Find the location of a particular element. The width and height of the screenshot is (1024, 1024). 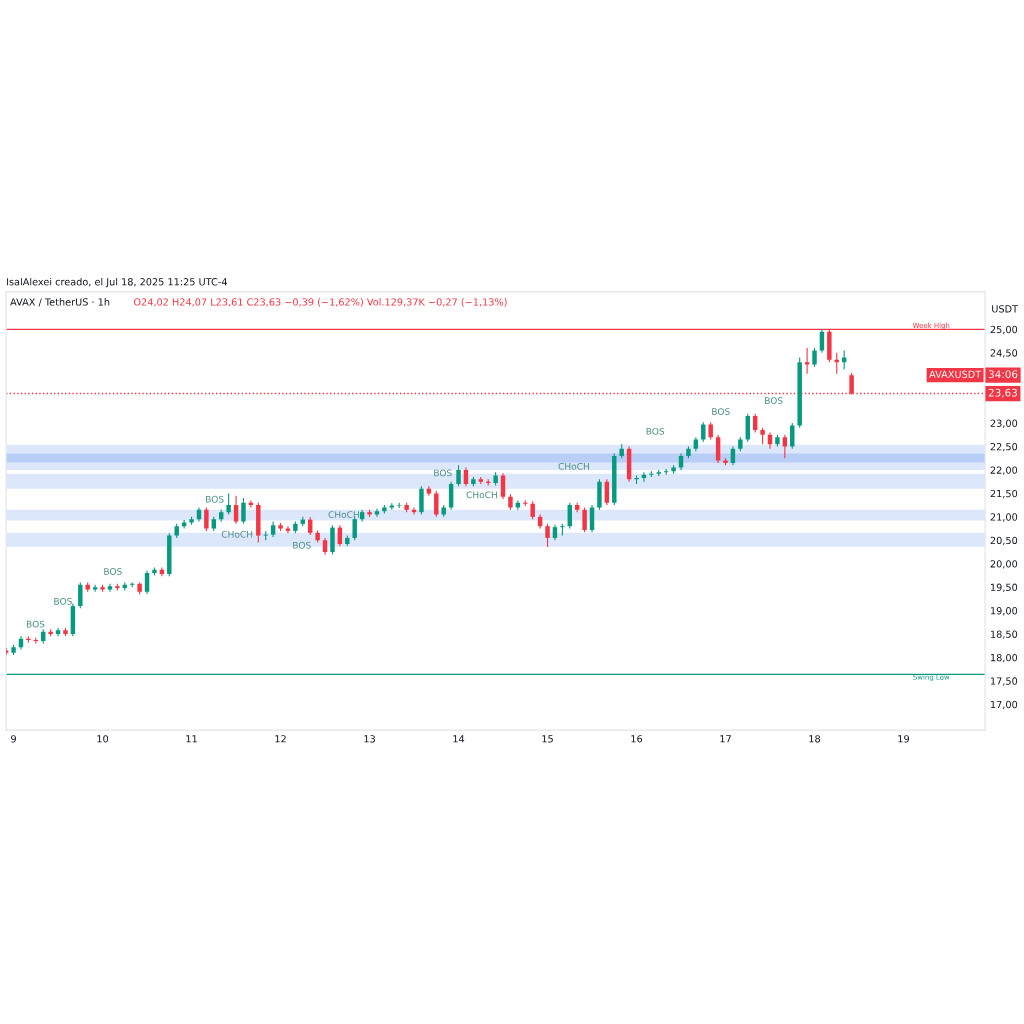

x-tick-label: 10 is located at coordinates (103, 739).